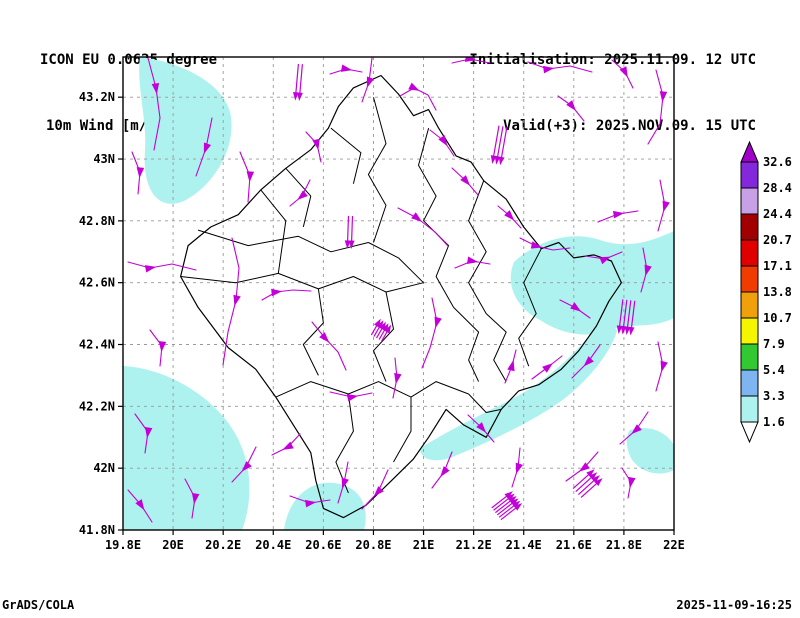  Describe the element at coordinates (474, 545) in the screenshot. I see `lon-tick-label: 21.2E` at that location.